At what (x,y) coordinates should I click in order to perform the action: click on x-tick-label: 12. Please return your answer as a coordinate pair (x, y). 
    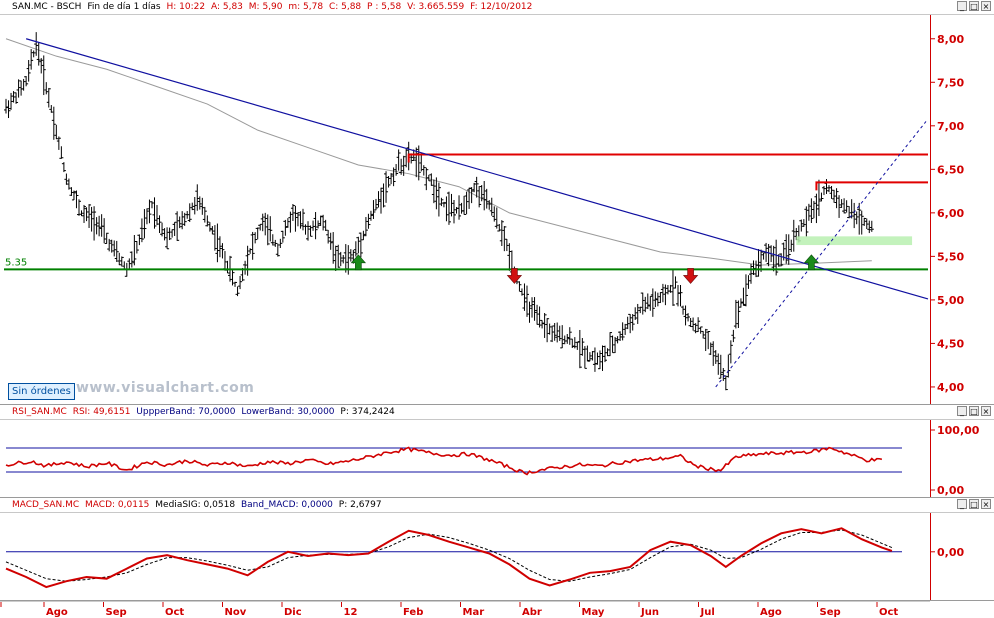
    Looking at the image, I should click on (351, 612).